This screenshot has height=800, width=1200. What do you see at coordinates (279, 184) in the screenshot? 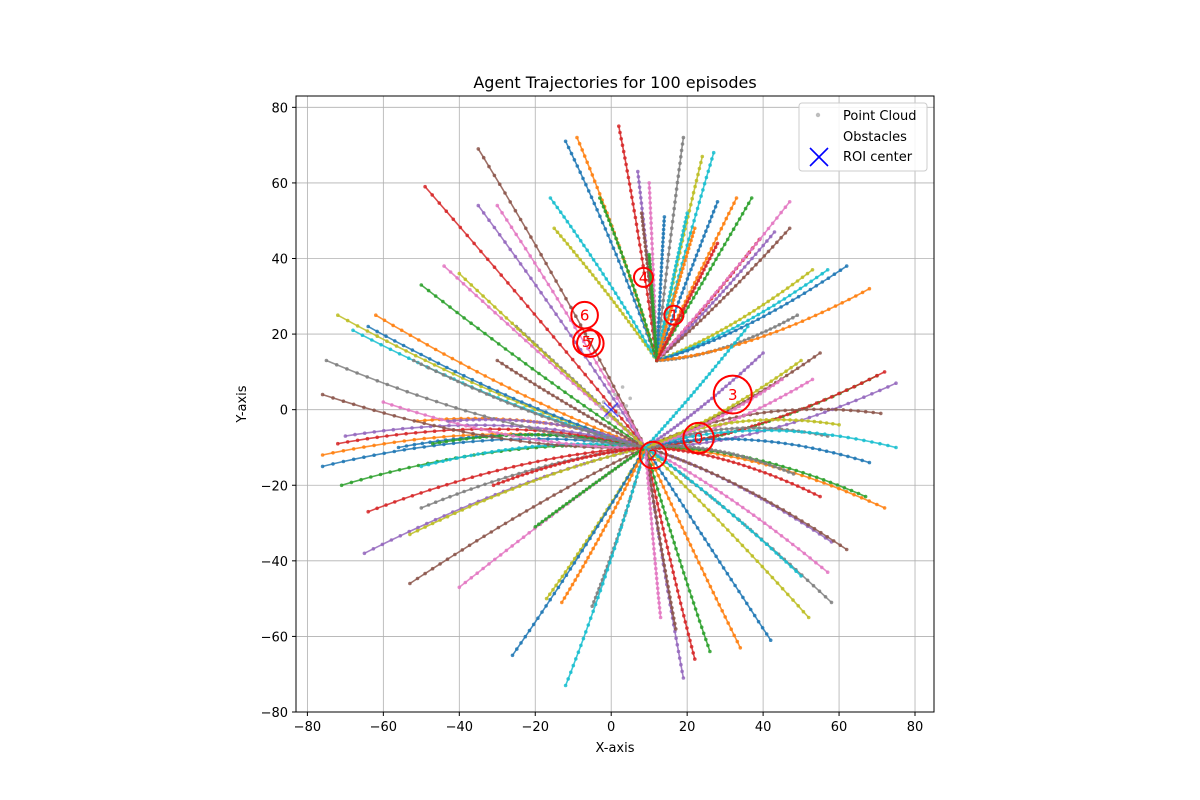
I see `y-tick-label: 60` at bounding box center [279, 184].